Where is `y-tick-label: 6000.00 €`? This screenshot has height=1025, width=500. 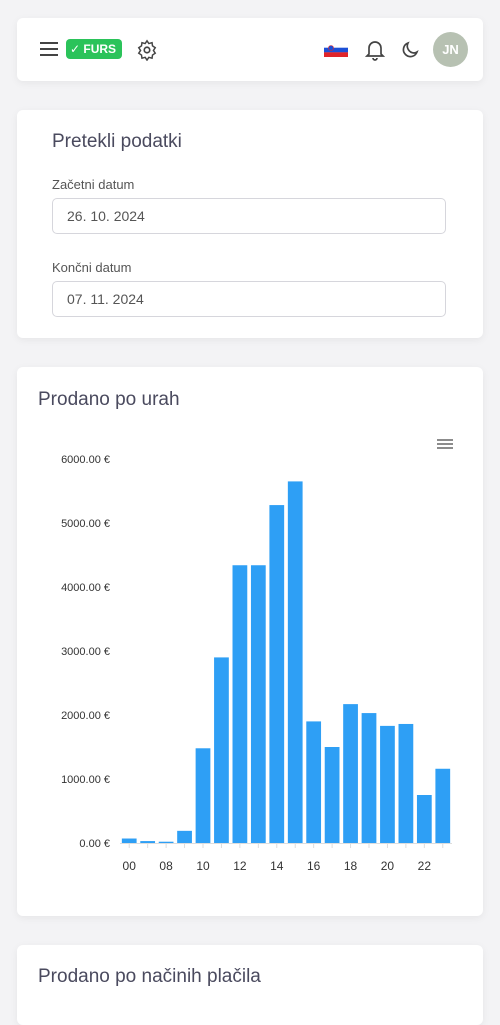 y-tick-label: 6000.00 € is located at coordinates (85, 460).